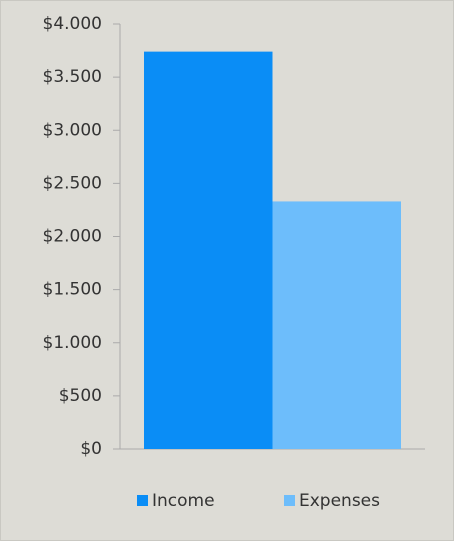 This screenshot has width=454, height=541. I want to click on y-tick-label: $3.500, so click(72, 77).